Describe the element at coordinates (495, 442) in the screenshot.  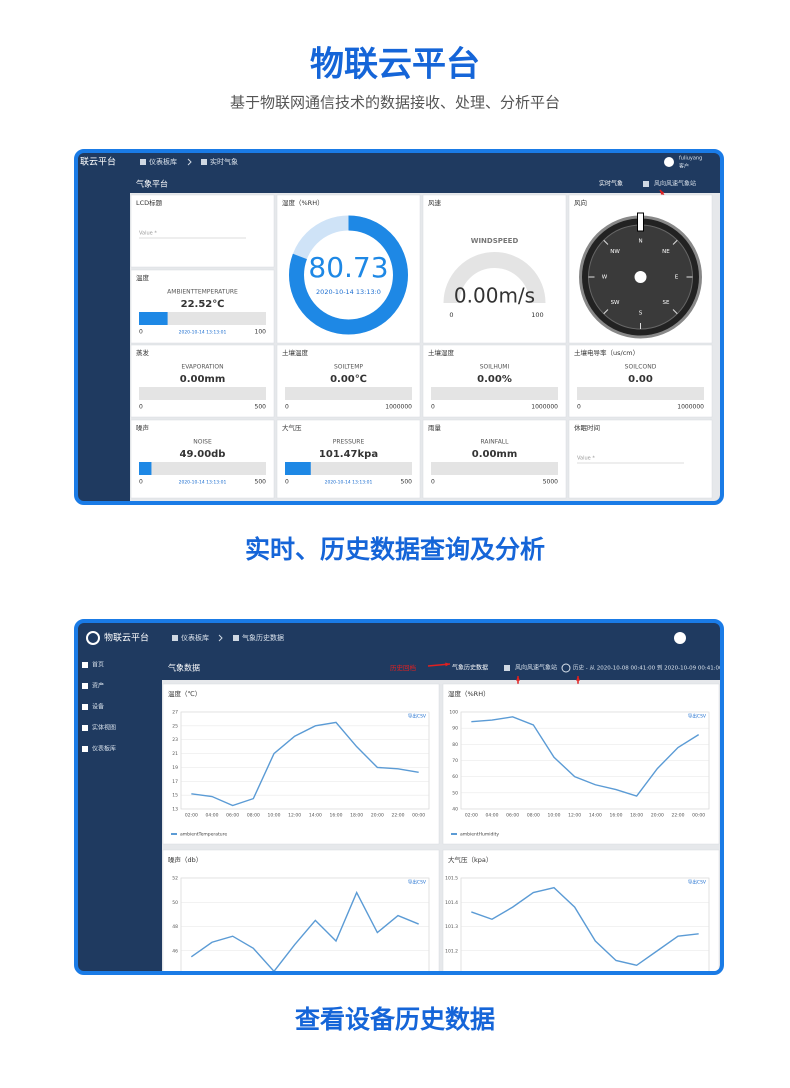
I see `sensor-label: RAINFALL` at that location.